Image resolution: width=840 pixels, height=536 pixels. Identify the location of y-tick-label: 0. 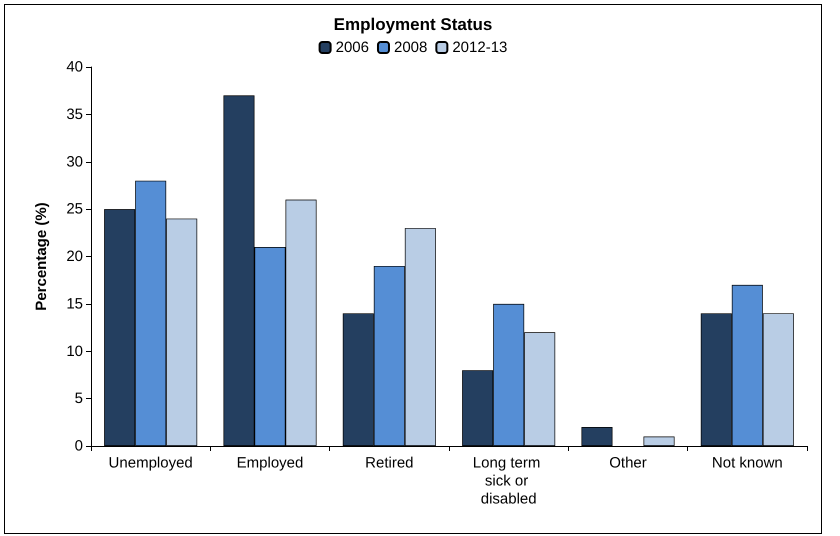
(78, 446).